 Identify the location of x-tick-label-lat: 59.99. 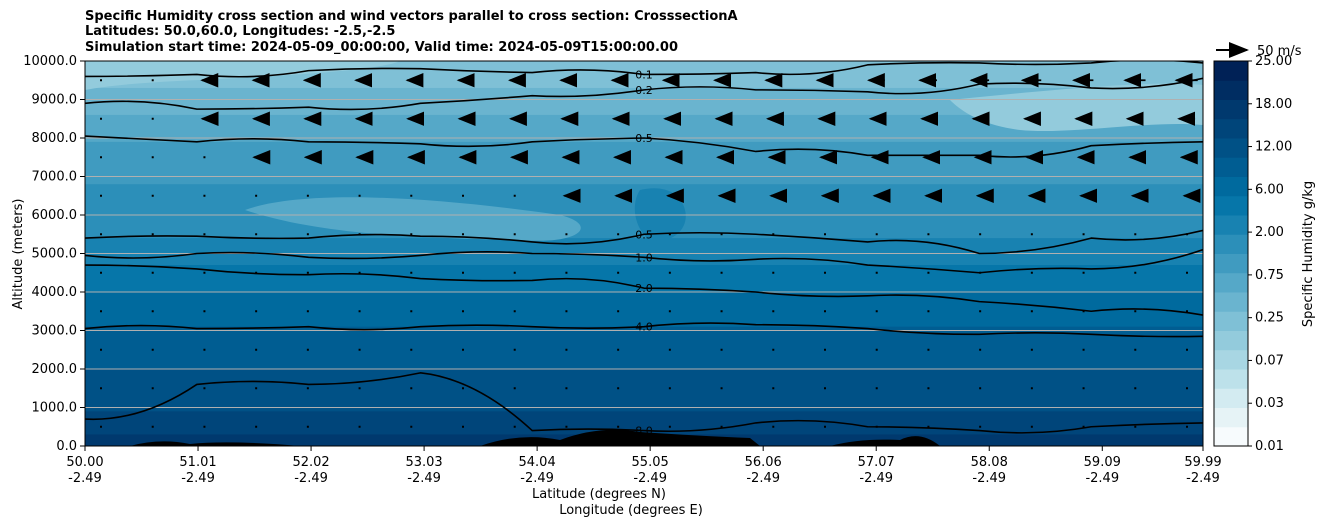
(1202, 462).